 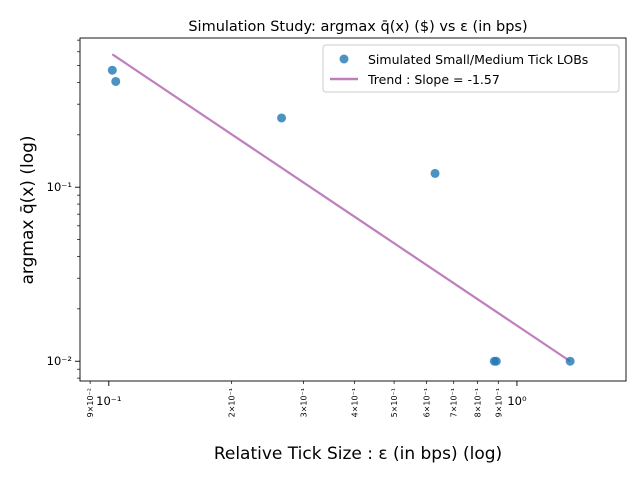 What do you see at coordinates (28, 209) in the screenshot?
I see `y-axis-label: argmax q̄(x) (log)` at bounding box center [28, 209].